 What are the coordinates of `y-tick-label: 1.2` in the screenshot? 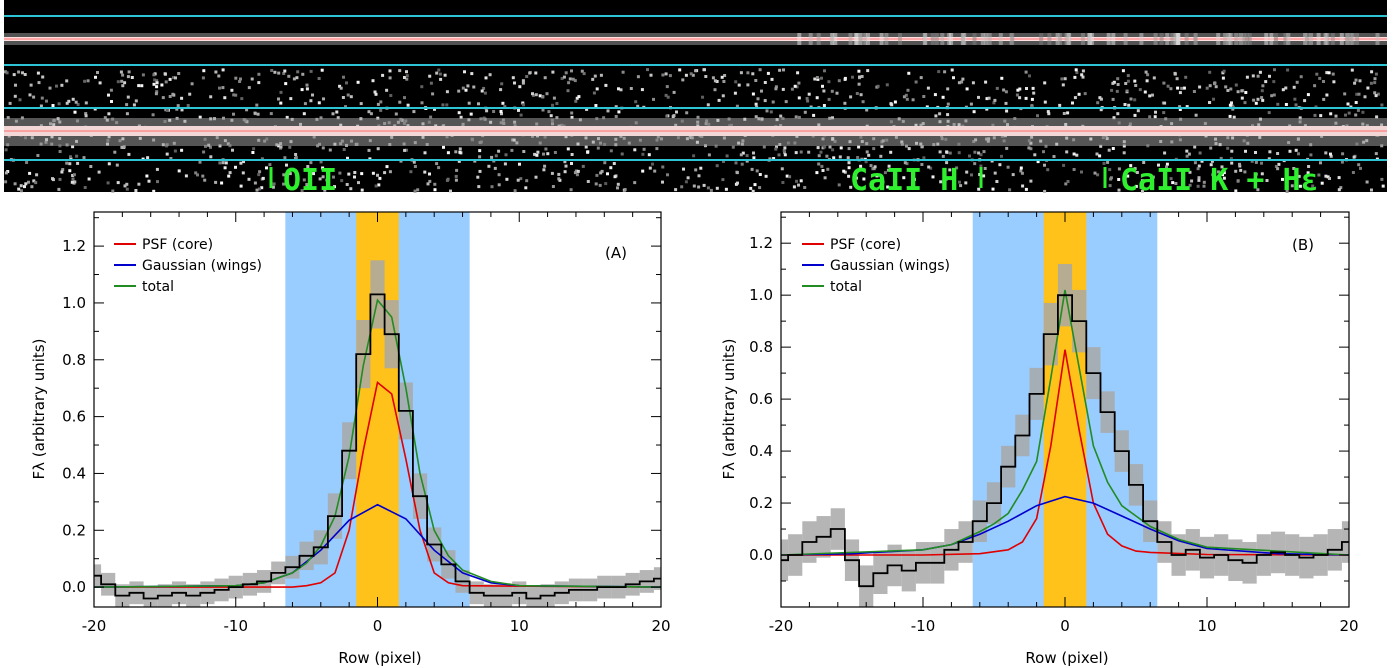 It's located at (761, 243).